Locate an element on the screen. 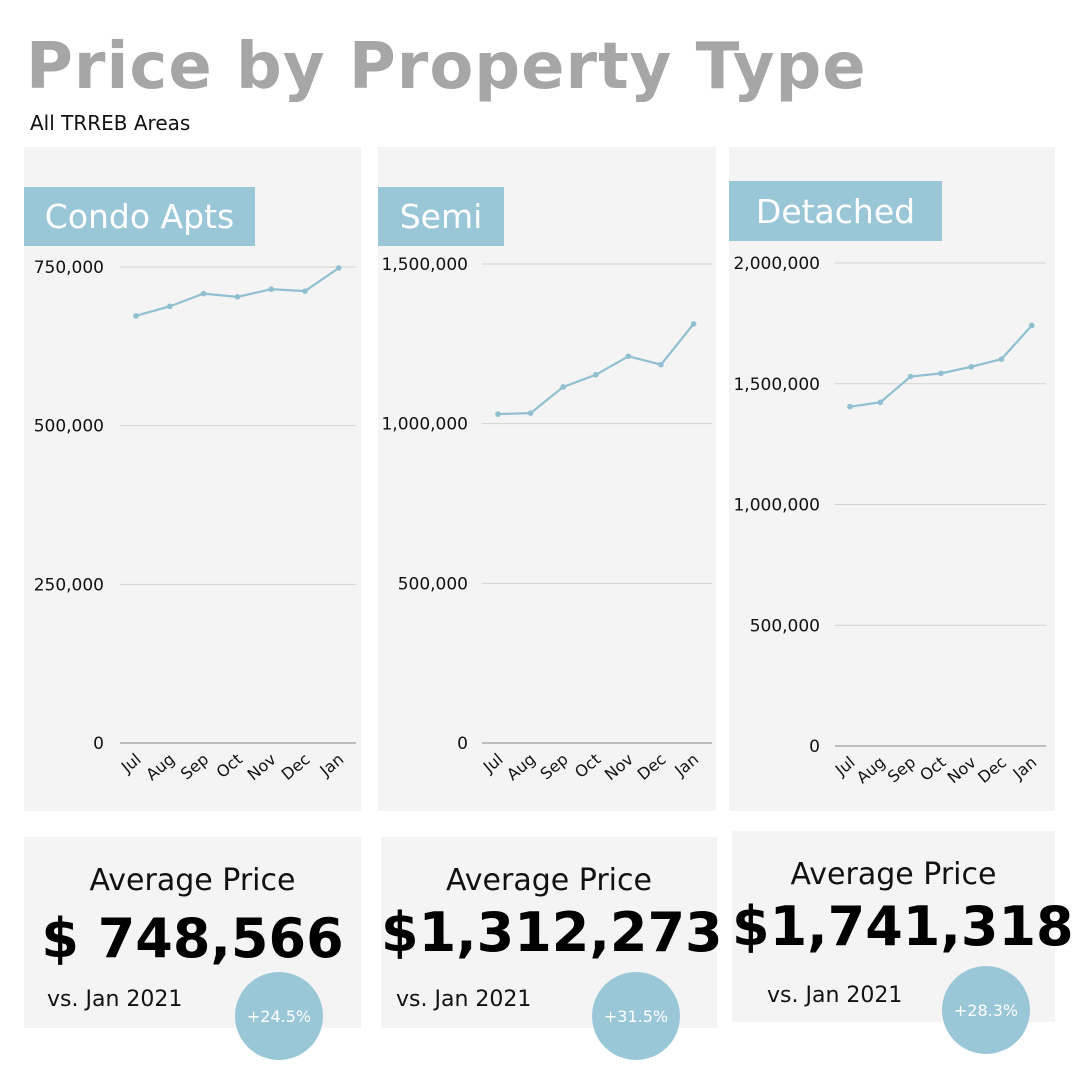 The height and width of the screenshot is (1080, 1080). change-badge-detached: +28.3% is located at coordinates (986, 1010).